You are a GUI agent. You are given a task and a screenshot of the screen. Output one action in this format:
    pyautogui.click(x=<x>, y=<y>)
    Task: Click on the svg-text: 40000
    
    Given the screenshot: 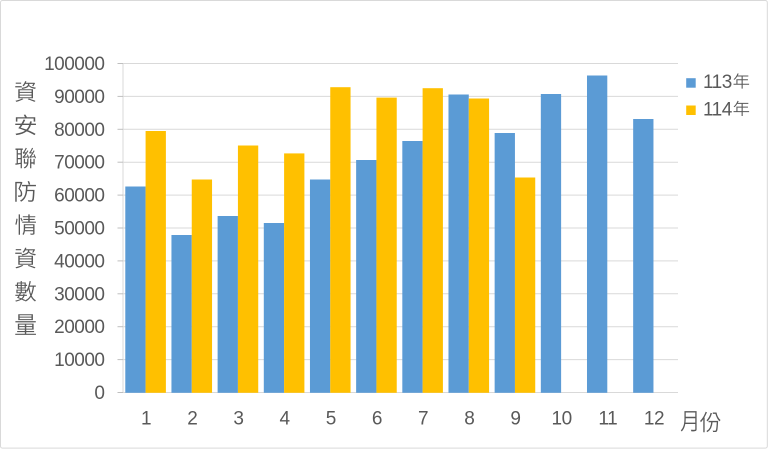 What is the action you would take?
    pyautogui.click(x=79, y=261)
    